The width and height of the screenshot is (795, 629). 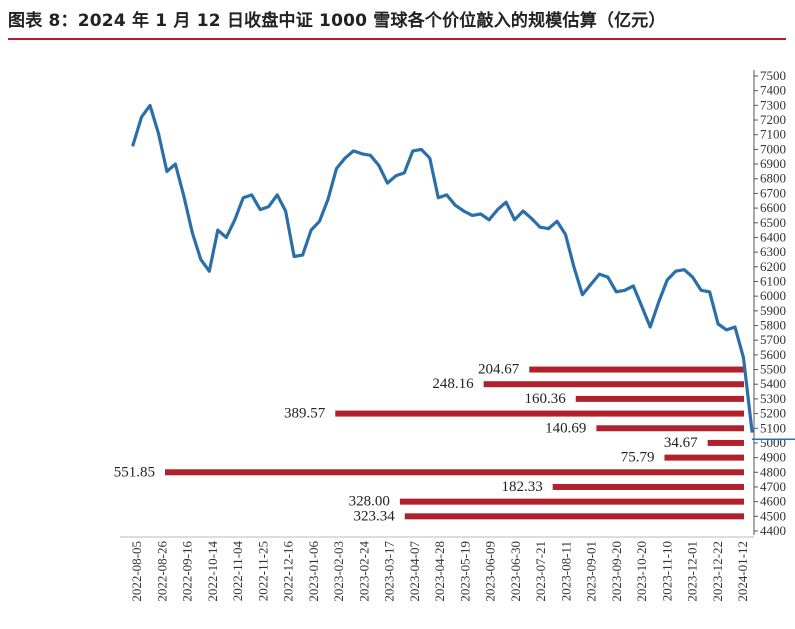 What do you see at coordinates (773, 295) in the screenshot?
I see `y-tick-label: 6000` at bounding box center [773, 295].